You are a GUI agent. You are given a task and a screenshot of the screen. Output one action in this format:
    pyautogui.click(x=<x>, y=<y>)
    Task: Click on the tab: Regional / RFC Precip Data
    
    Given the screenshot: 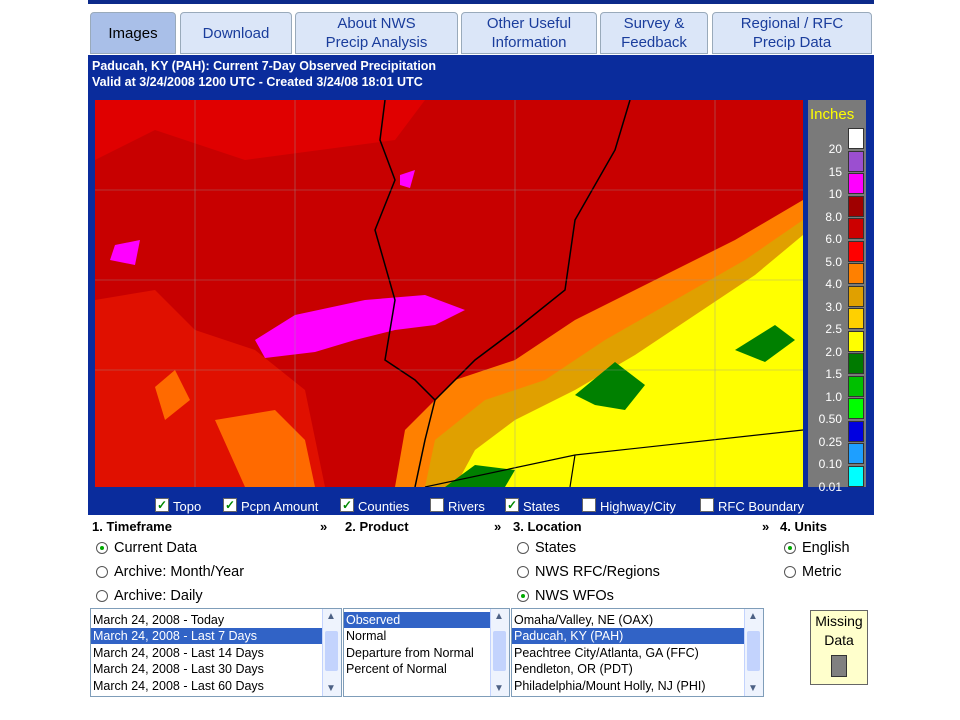 What is the action you would take?
    pyautogui.click(x=792, y=33)
    